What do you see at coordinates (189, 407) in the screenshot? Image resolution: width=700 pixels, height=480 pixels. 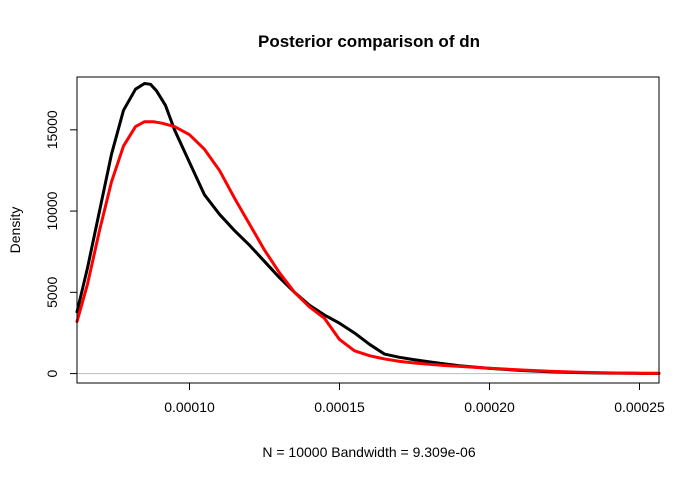 I see `x-tick-label: 0.00010` at bounding box center [189, 407].